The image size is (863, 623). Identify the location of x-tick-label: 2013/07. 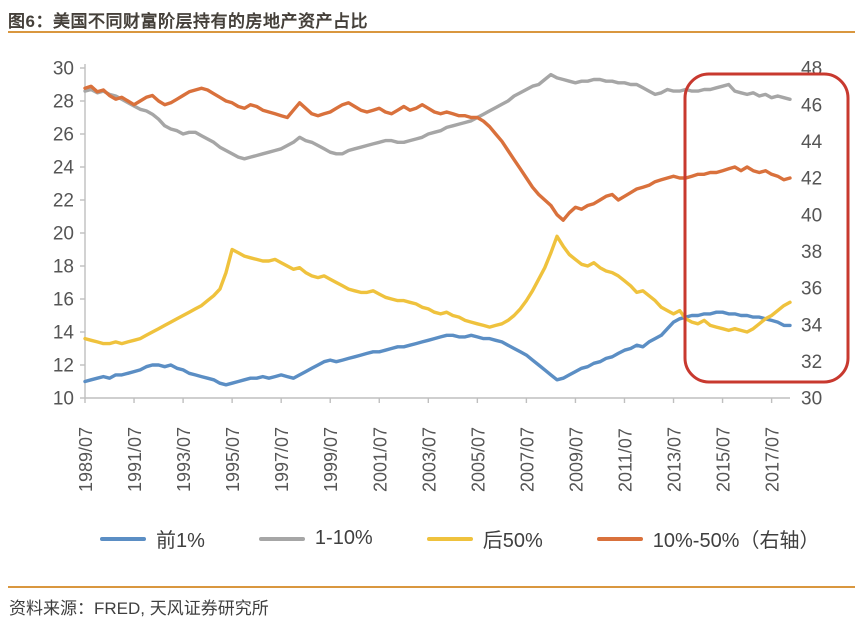
(675, 459).